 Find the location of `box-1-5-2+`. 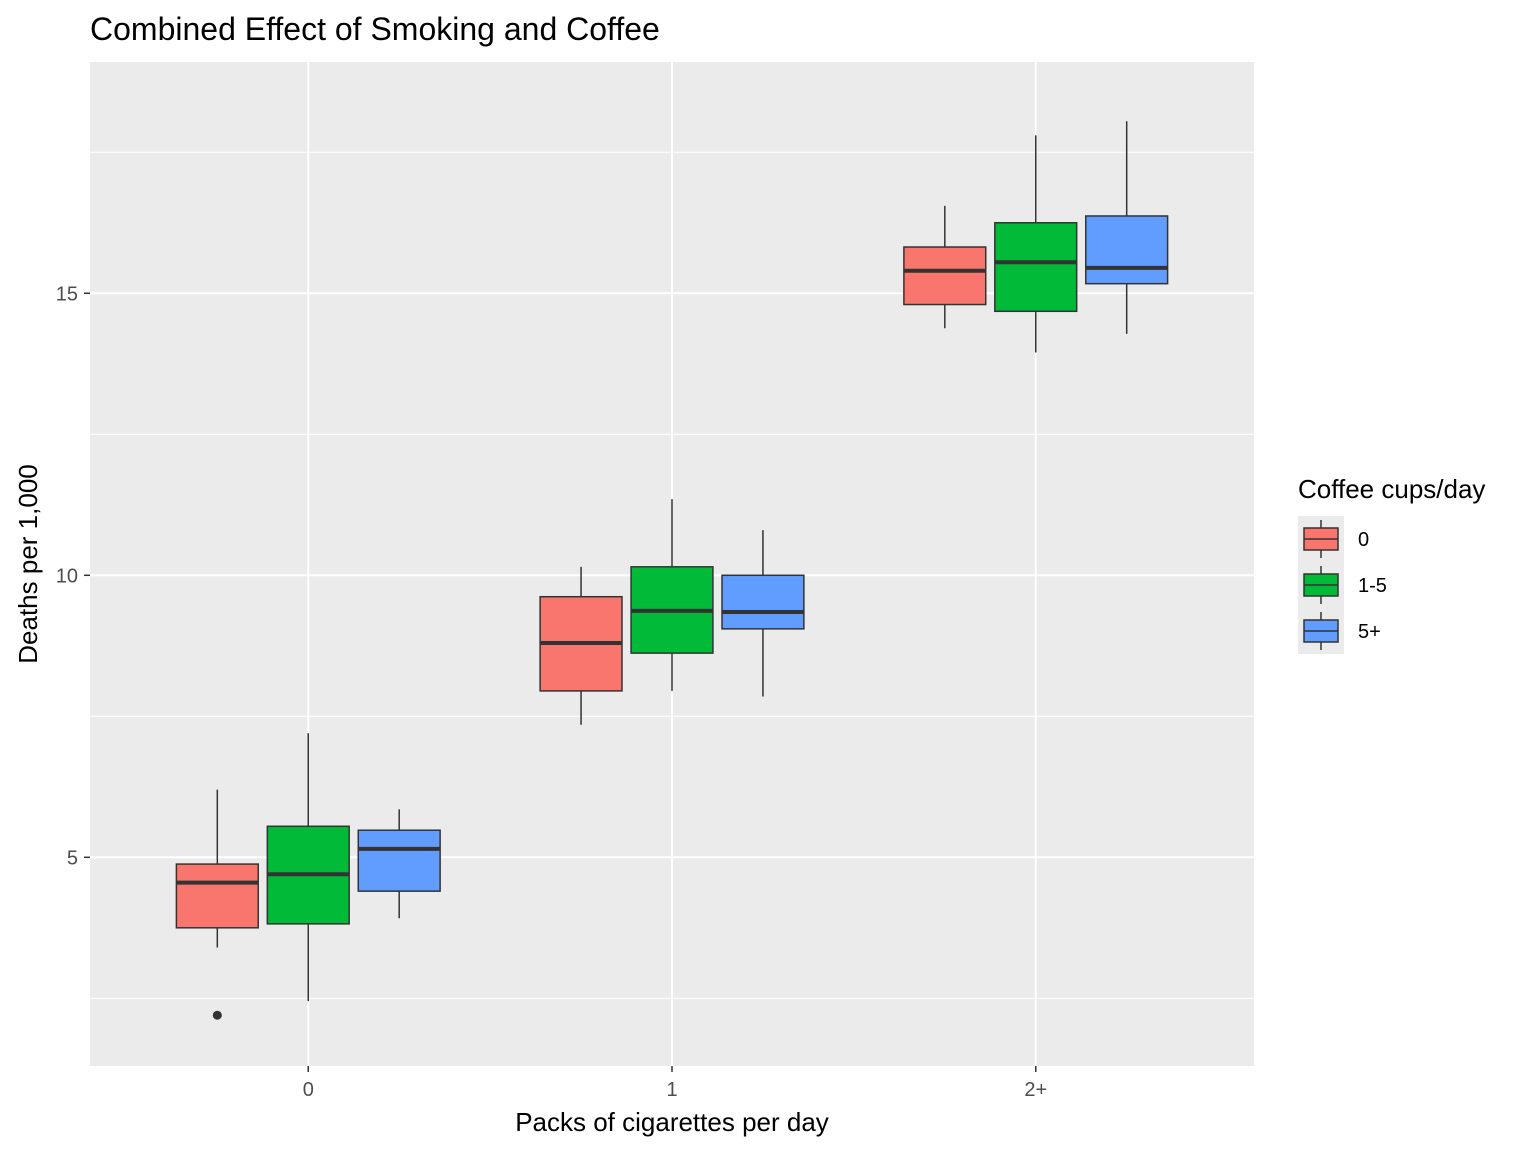

box-1-5-2+ is located at coordinates (1036, 244).